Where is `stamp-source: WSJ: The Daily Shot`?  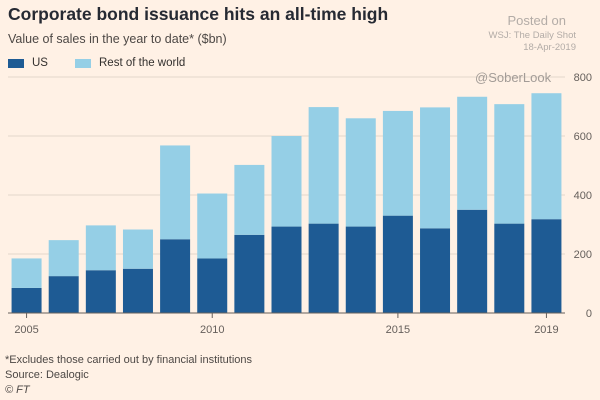
stamp-source: WSJ: The Daily Shot is located at coordinates (532, 35).